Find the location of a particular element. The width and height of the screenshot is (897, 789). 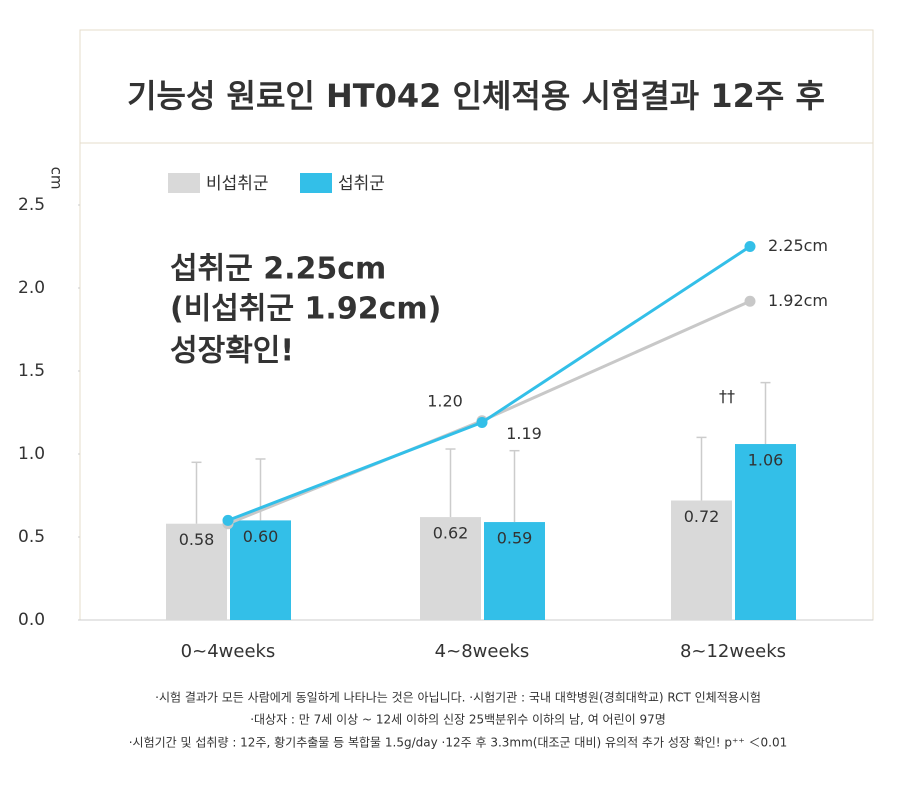

x-tick-label: 8~12weeks is located at coordinates (733, 651).